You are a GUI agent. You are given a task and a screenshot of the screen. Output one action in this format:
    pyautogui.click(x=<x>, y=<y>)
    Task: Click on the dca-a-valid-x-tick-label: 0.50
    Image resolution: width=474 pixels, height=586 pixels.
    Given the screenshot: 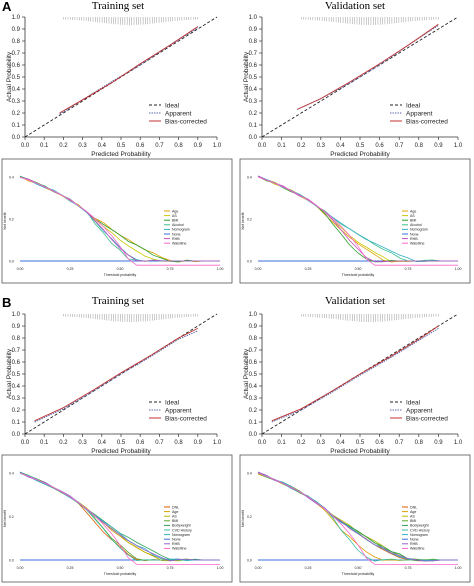 What is the action you would take?
    pyautogui.click(x=358, y=269)
    